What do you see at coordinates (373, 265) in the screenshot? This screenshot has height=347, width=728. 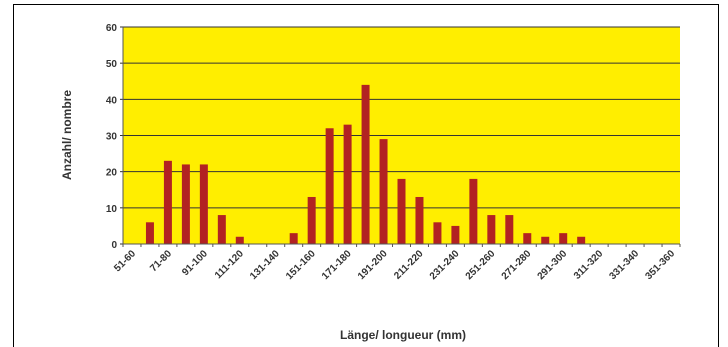 I see `x-tick-label: 191-200` at bounding box center [373, 265].